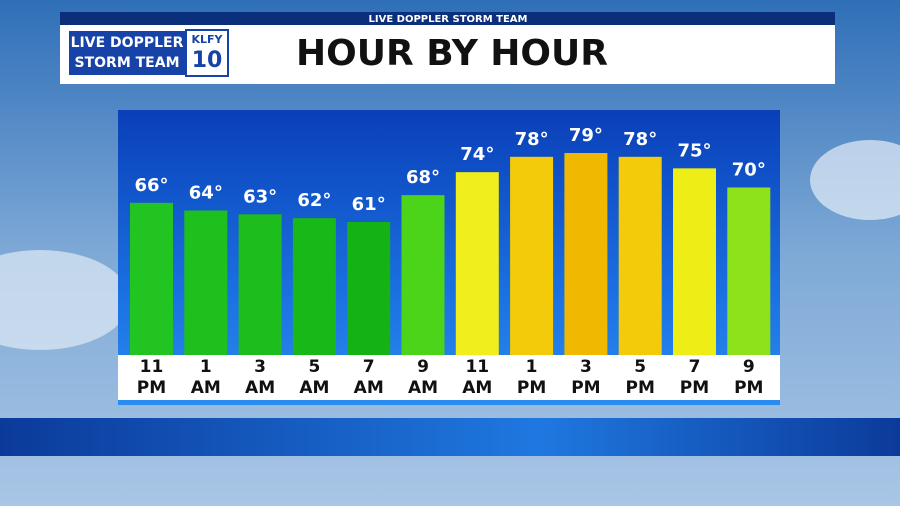 Image resolution: width=900 pixels, height=506 pixels. I want to click on label-strip, so click(449, 377).